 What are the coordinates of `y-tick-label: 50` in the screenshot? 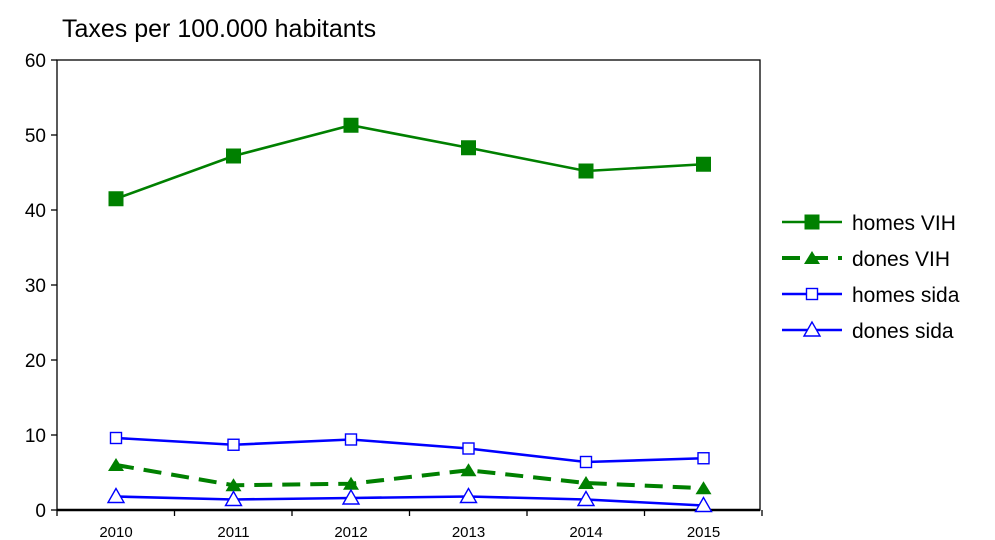 It's located at (35, 136).